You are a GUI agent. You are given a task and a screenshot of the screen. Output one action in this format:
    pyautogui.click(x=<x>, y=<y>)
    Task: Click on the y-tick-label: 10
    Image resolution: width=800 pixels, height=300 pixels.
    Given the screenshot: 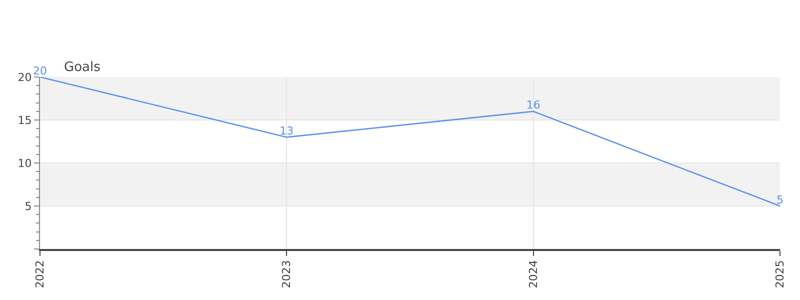 What is the action you would take?
    pyautogui.click(x=25, y=163)
    